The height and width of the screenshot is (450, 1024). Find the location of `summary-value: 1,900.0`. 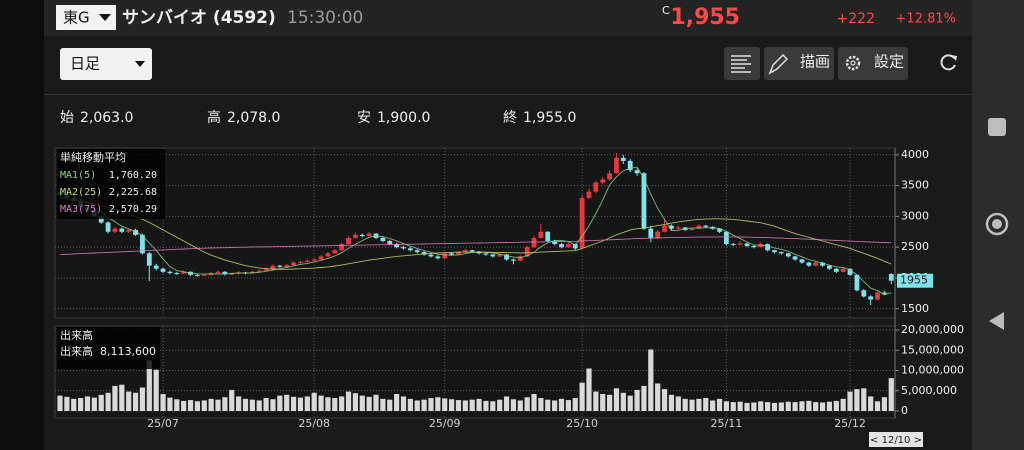

summary-value: 1,900.0 is located at coordinates (403, 118).